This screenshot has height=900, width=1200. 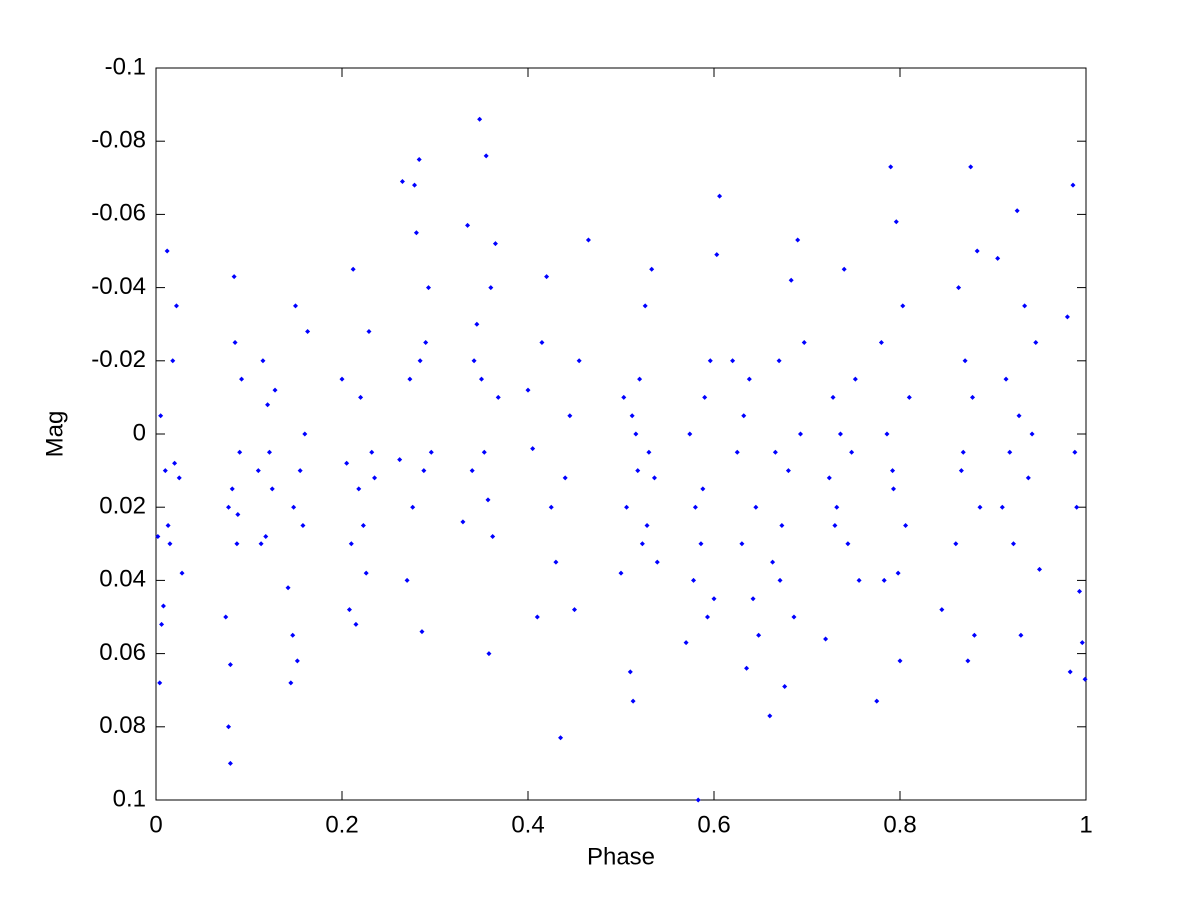 What do you see at coordinates (899, 824) in the screenshot?
I see `x-tick-label: 0.8` at bounding box center [899, 824].